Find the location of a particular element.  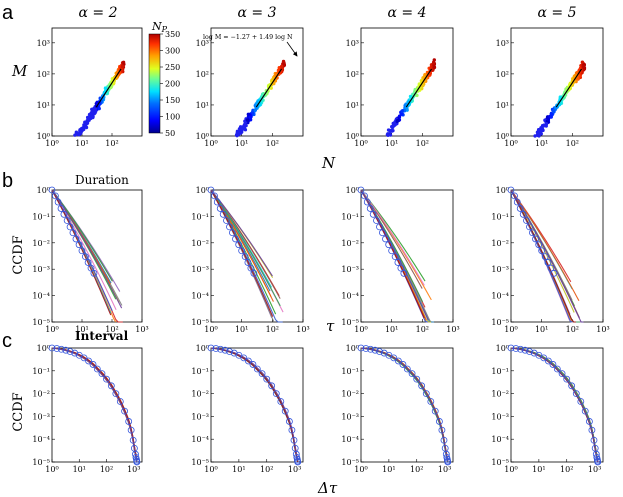

interval-subplot-2: 10⁰ 10¹ 10² 10³ 10⁰ 10⁻¹ 10⁻² 10⁻³ 10⁻⁴ 10⁻⁵ is located at coordinates (87, 409).